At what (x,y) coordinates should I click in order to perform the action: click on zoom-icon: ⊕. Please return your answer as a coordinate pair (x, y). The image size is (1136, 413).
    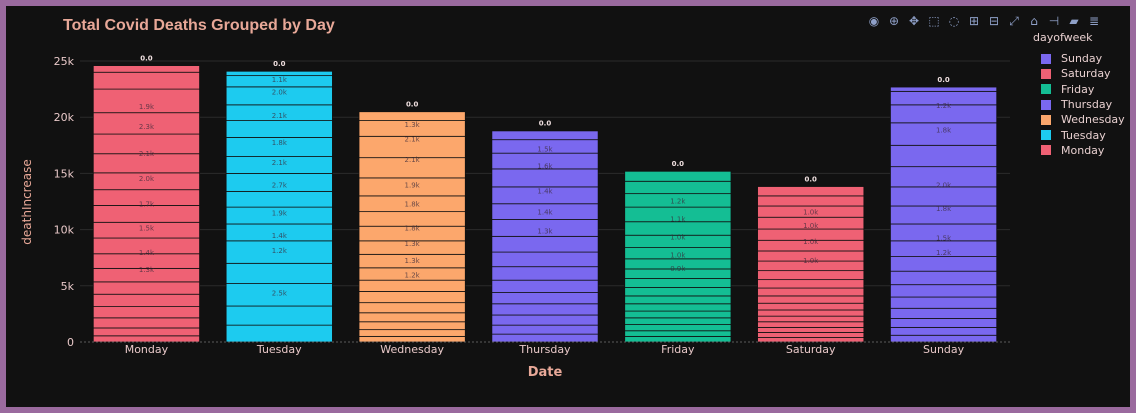
    Looking at the image, I should click on (894, 21).